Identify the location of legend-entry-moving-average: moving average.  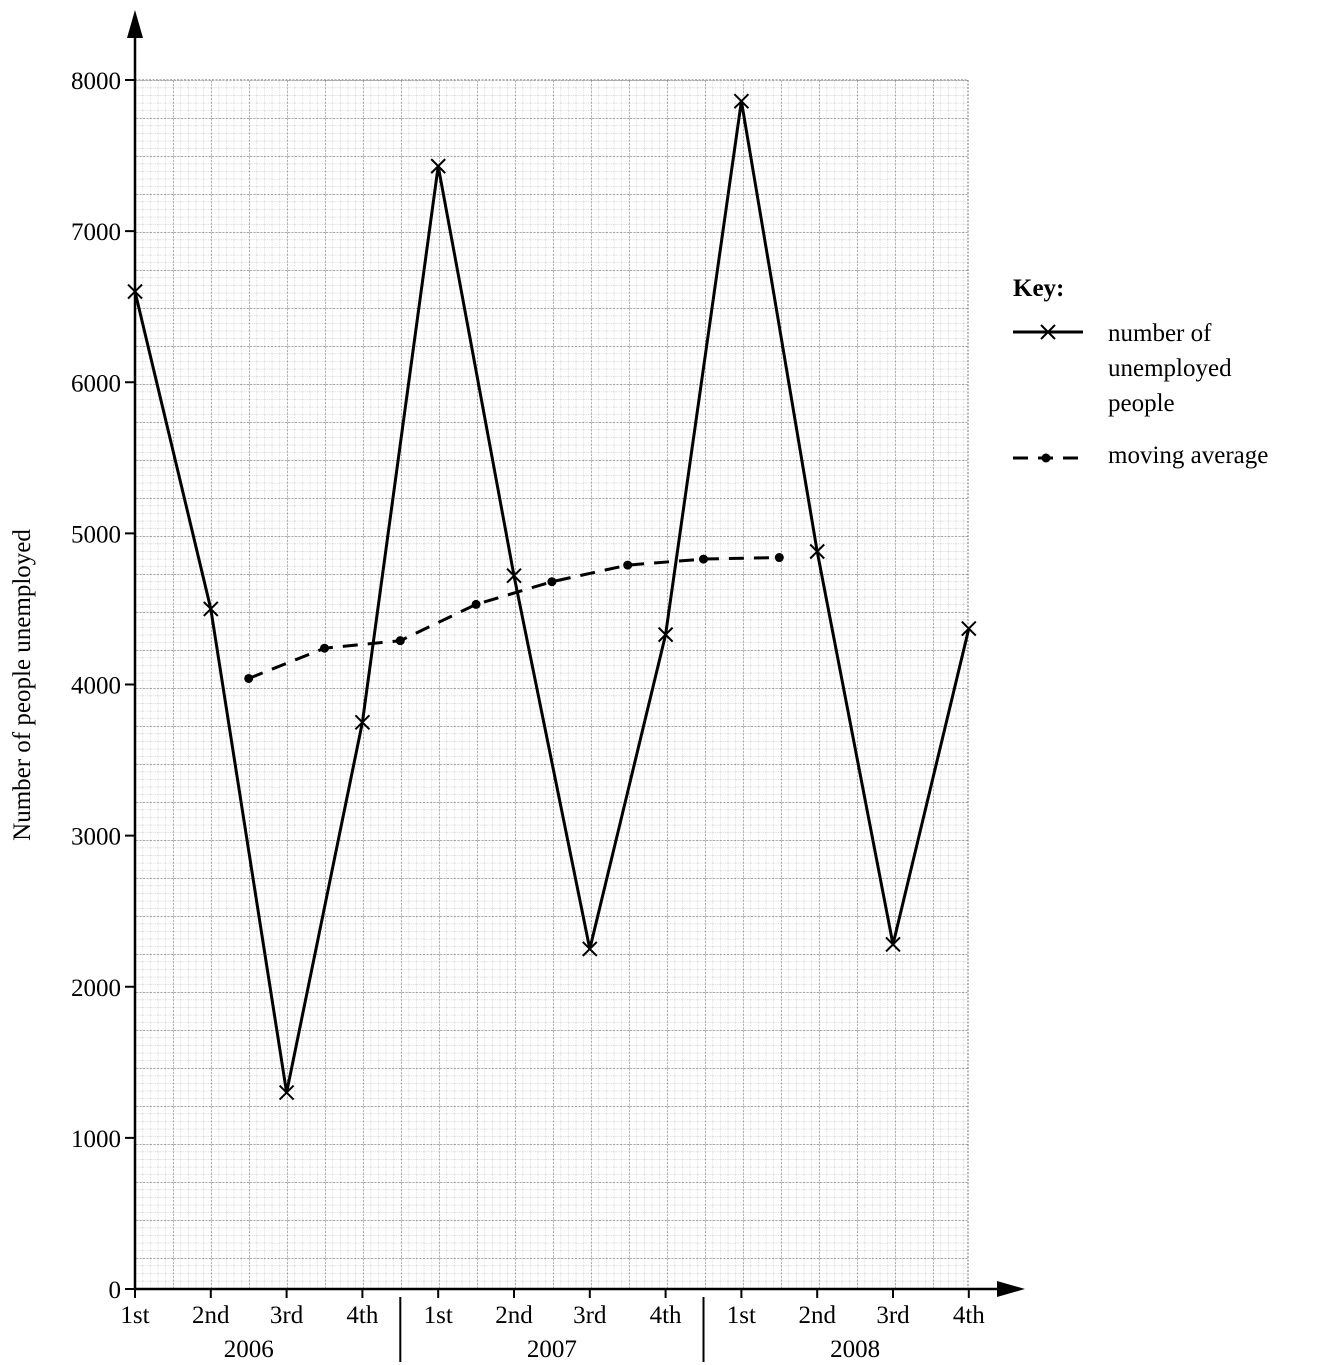
(1140, 455).